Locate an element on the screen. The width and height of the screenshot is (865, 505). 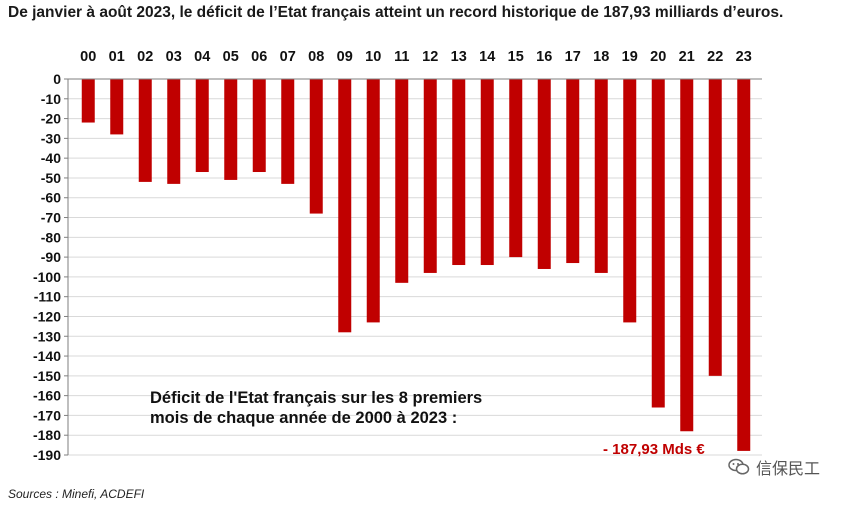
x-tick-label: 16 is located at coordinates (544, 57).